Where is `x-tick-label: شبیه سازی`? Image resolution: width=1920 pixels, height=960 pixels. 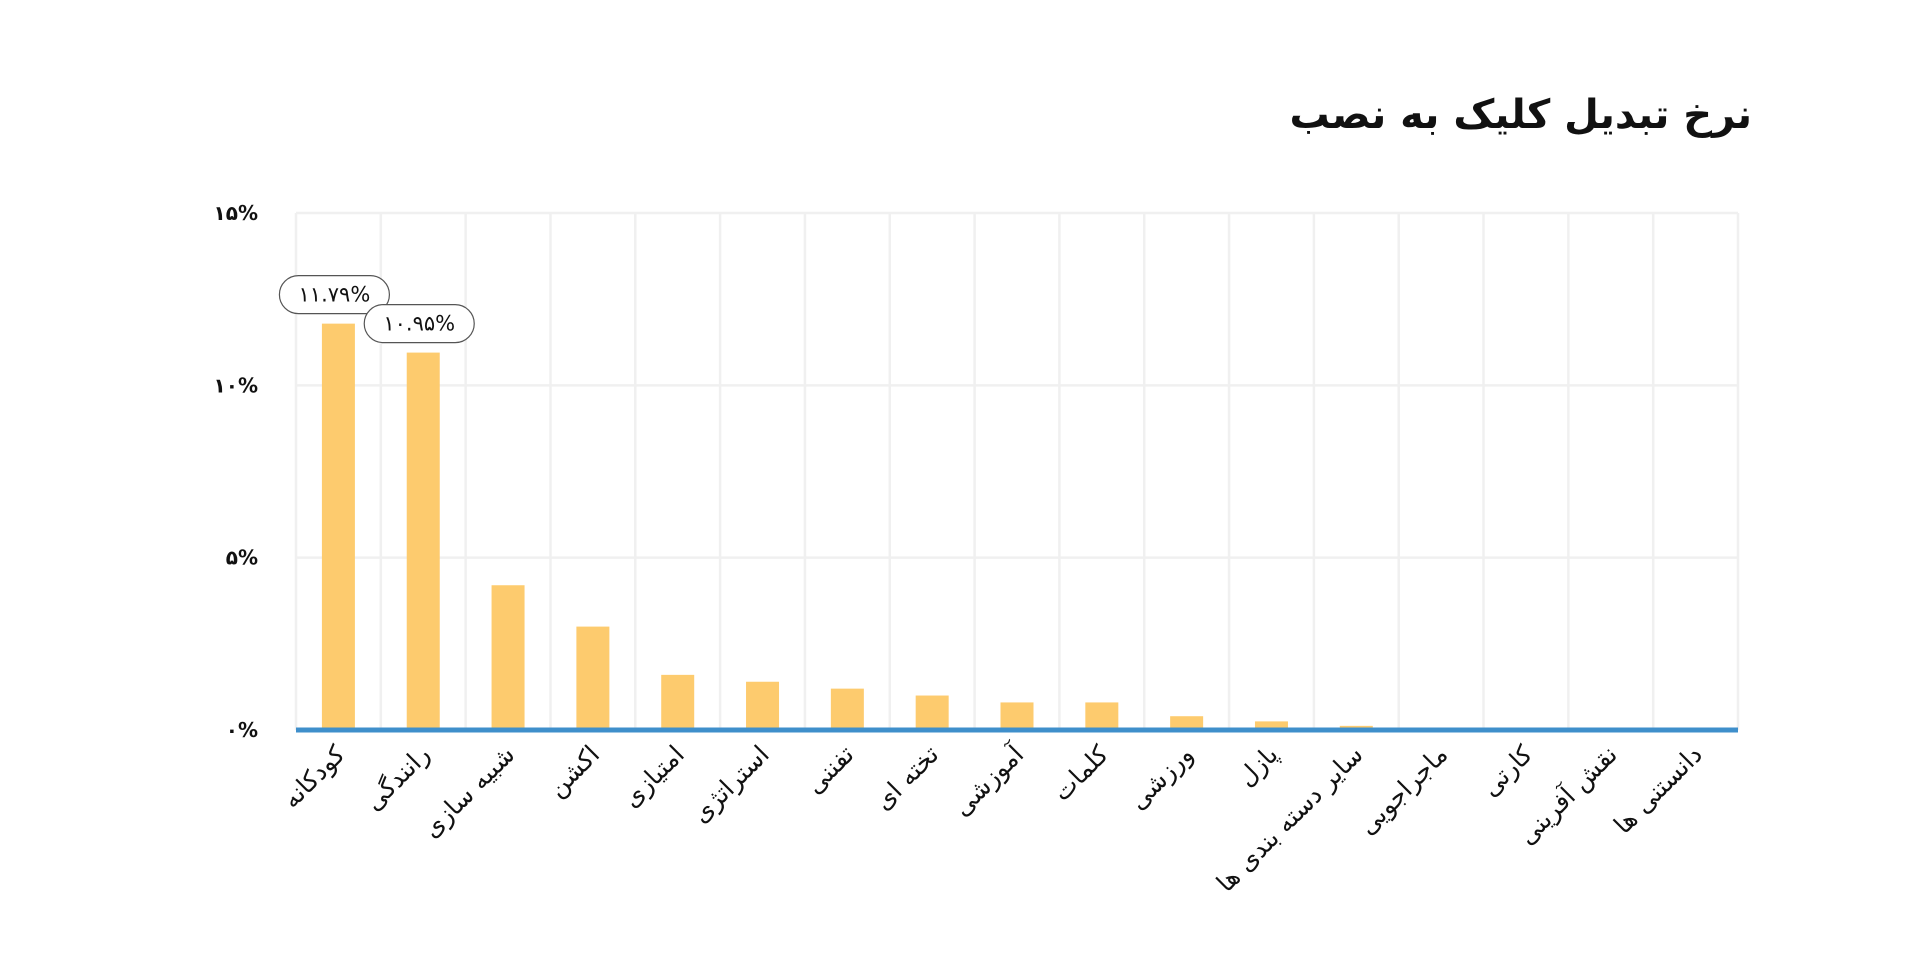
x-tick-label: شبیه سازی is located at coordinates (469, 792).